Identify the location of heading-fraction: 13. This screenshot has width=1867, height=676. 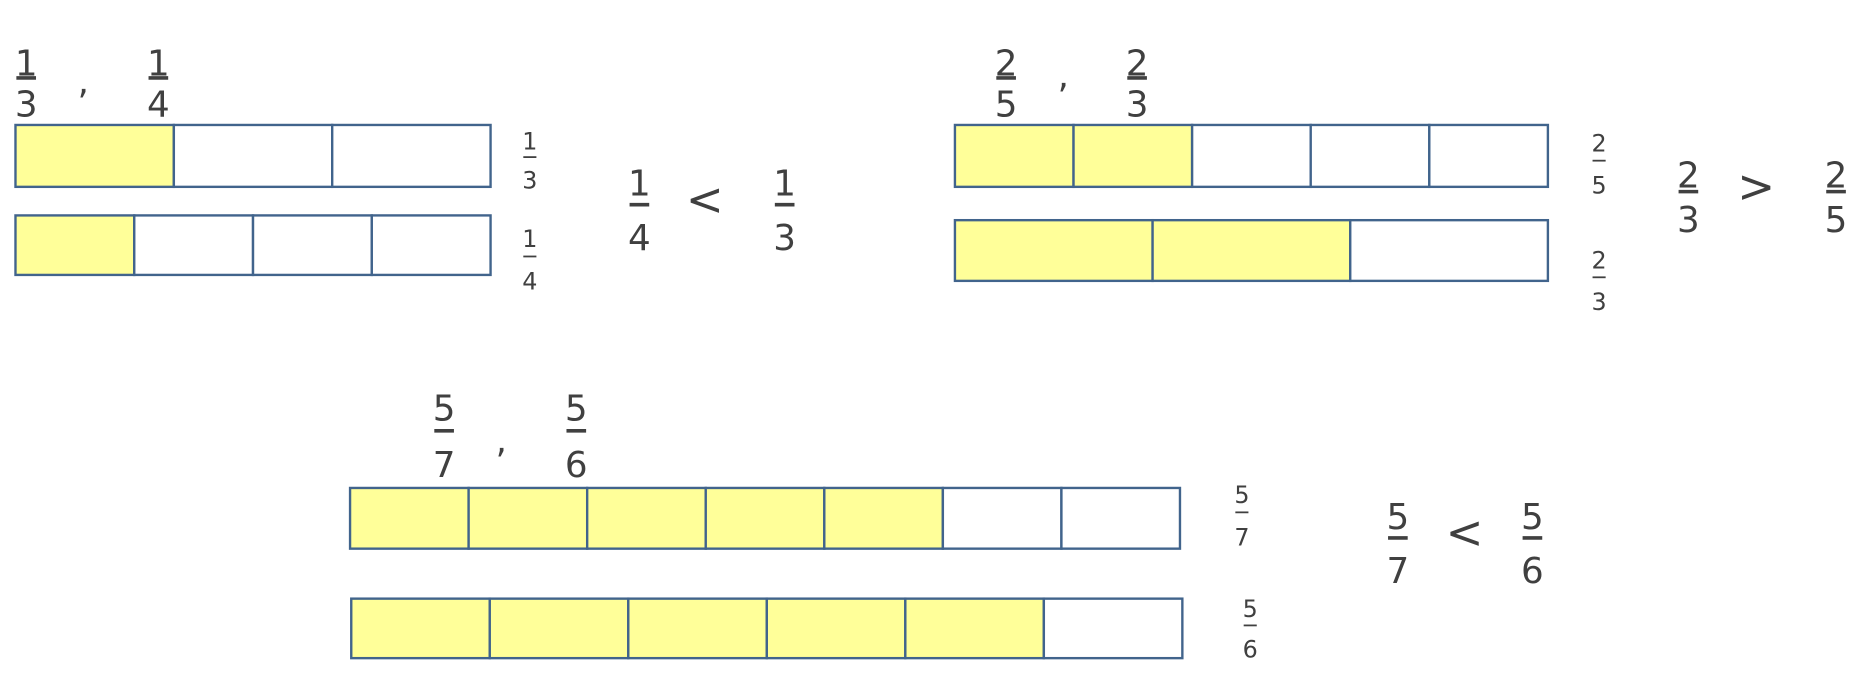
(26, 84).